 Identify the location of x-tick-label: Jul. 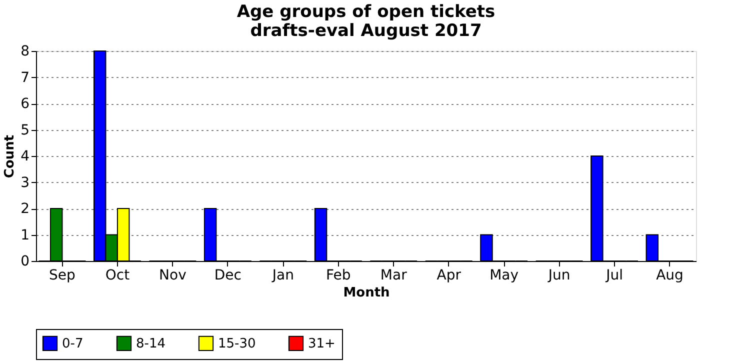
(614, 276).